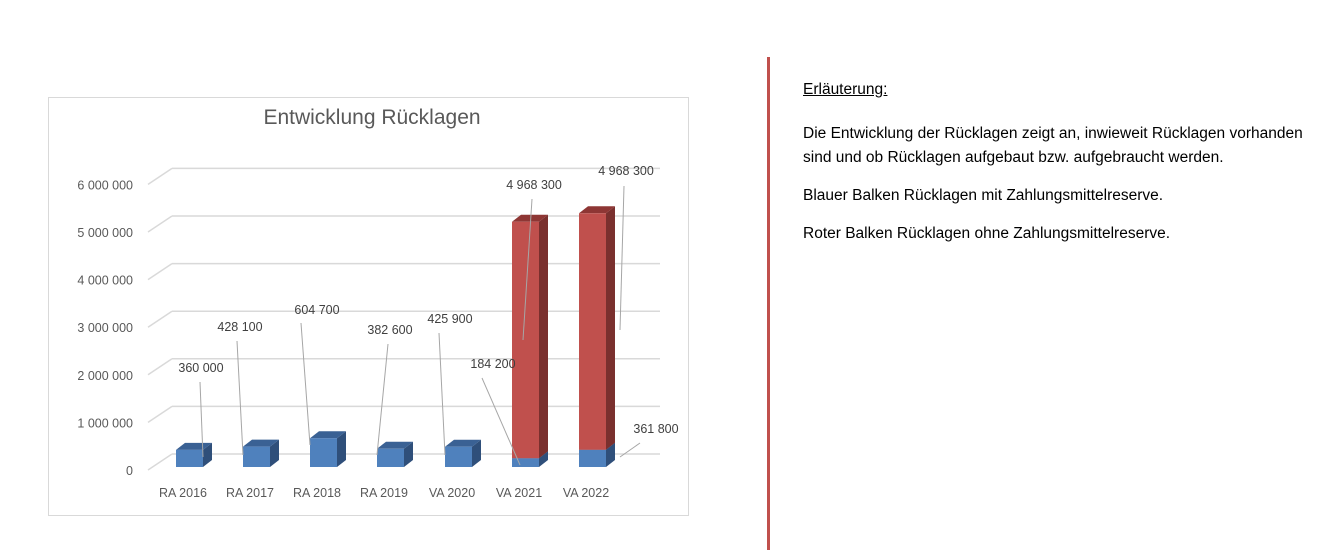 Image resolution: width=1335 pixels, height=550 pixels. I want to click on explanation-heading: Erläuterung:, so click(845, 89).